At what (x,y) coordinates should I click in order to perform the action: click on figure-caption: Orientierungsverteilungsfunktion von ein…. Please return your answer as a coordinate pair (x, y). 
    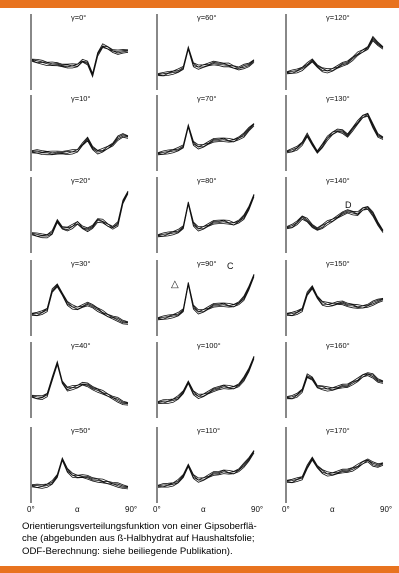
    Looking at the image, I should click on (207, 539).